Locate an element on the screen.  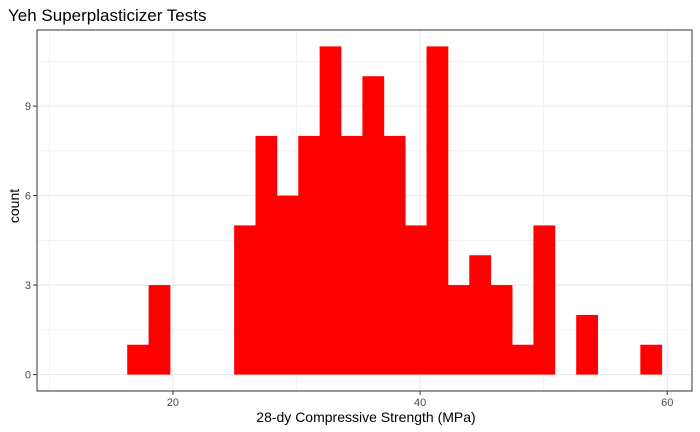
x-axis-title: 28-dy Compressive Strength (MPa) is located at coordinates (365, 417).